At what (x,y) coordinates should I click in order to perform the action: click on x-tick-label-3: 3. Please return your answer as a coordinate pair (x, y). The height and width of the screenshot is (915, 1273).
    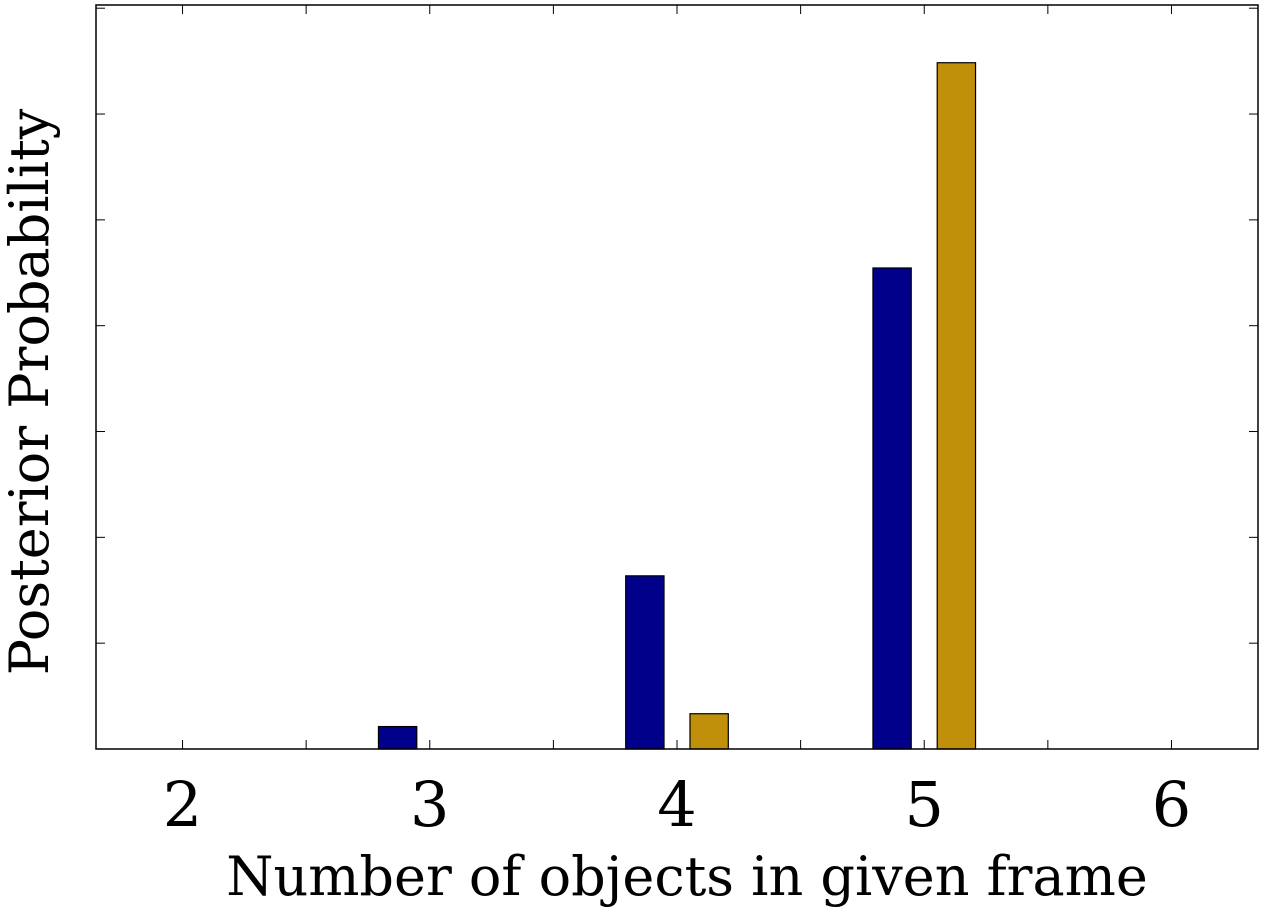
    Looking at the image, I should click on (429, 804).